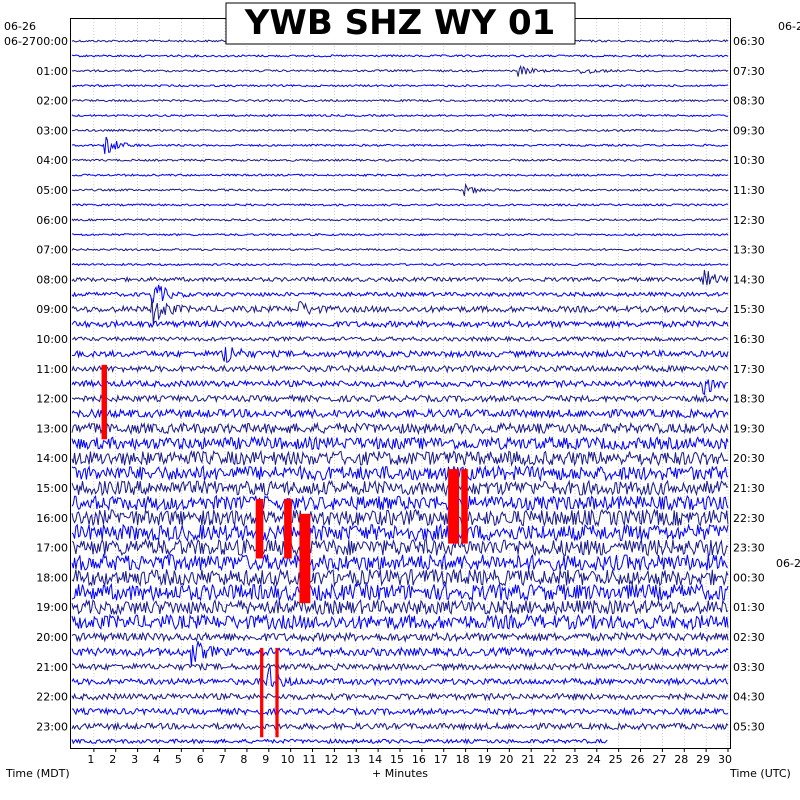  Describe the element at coordinates (463, 759) in the screenshot. I see `x-tick-label: 18` at that location.